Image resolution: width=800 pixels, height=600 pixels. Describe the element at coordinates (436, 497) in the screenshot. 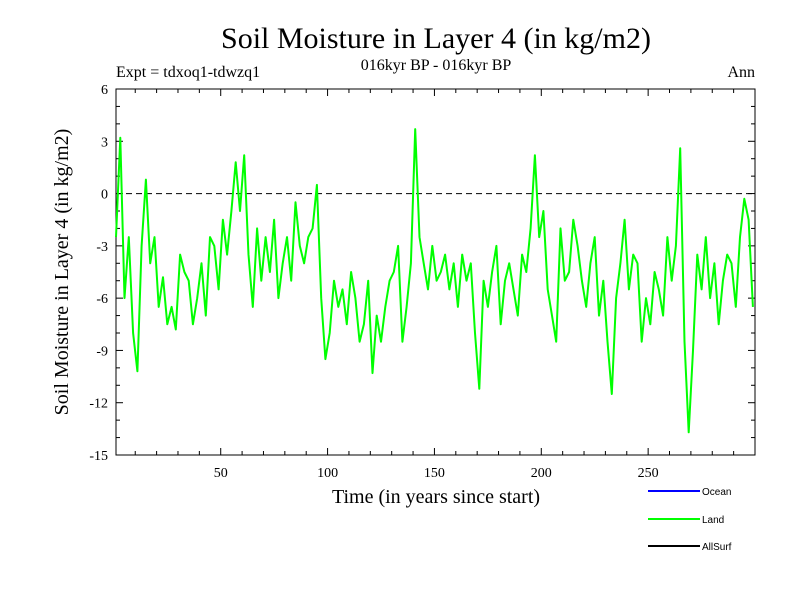

I see `x-axis-label: Time (in years since start)` at that location.